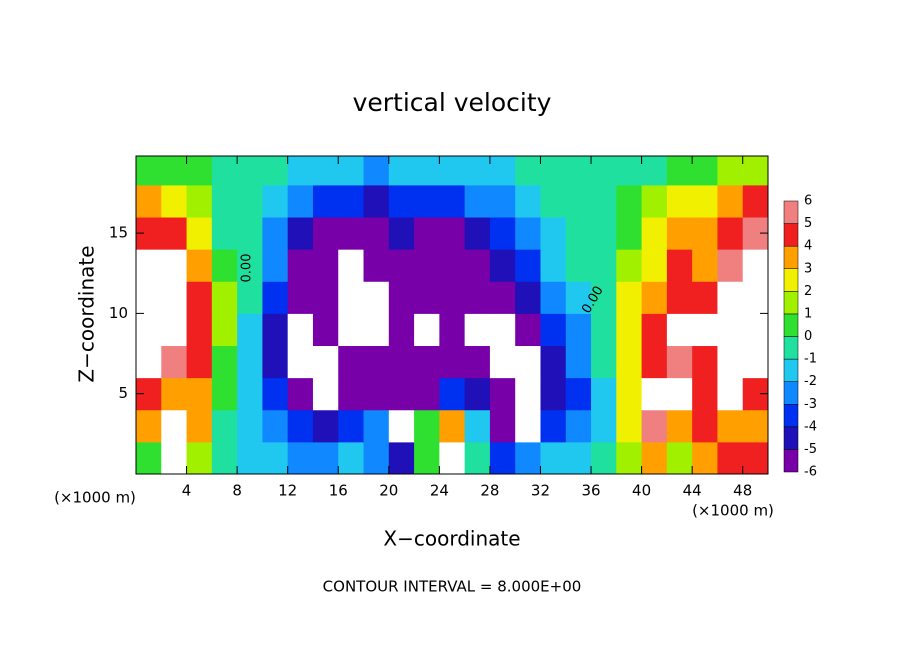 The height and width of the screenshot is (654, 904). Describe the element at coordinates (808, 201) in the screenshot. I see `colorbar-label: 6` at that location.